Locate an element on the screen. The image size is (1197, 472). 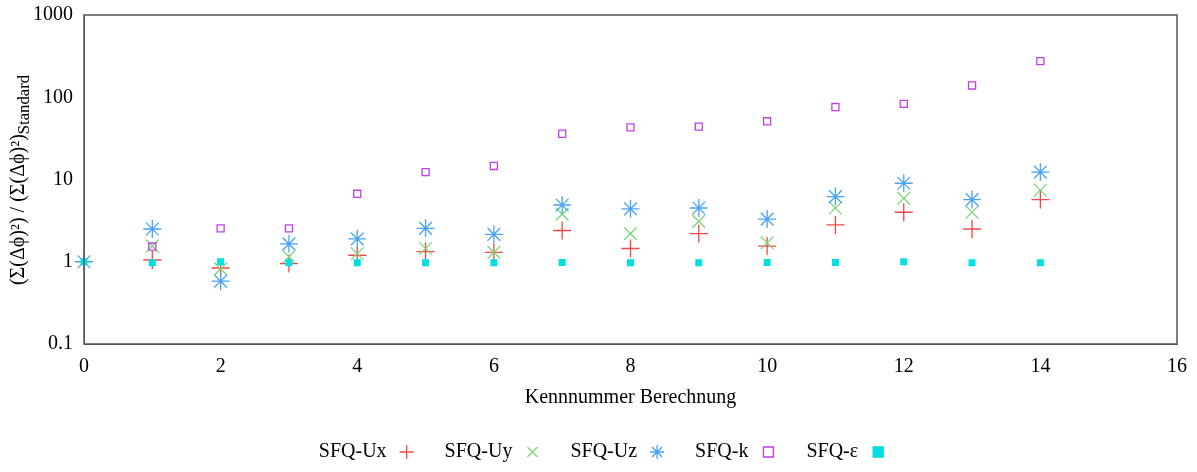
y-tick-label: 100 is located at coordinates (58, 95).